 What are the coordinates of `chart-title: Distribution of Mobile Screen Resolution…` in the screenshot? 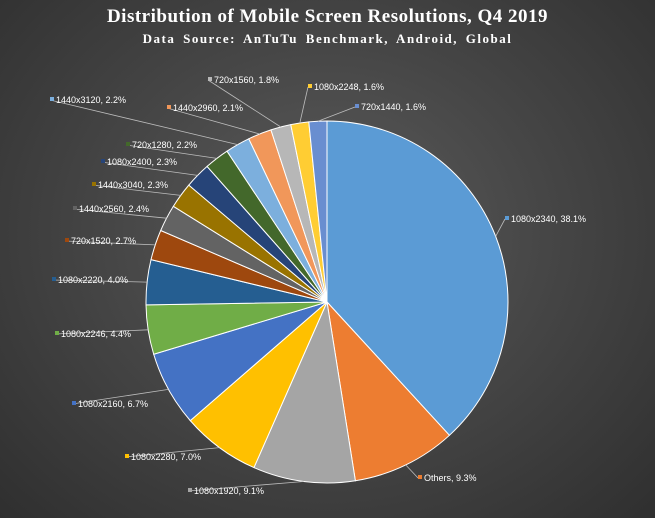 It's located at (327, 16).